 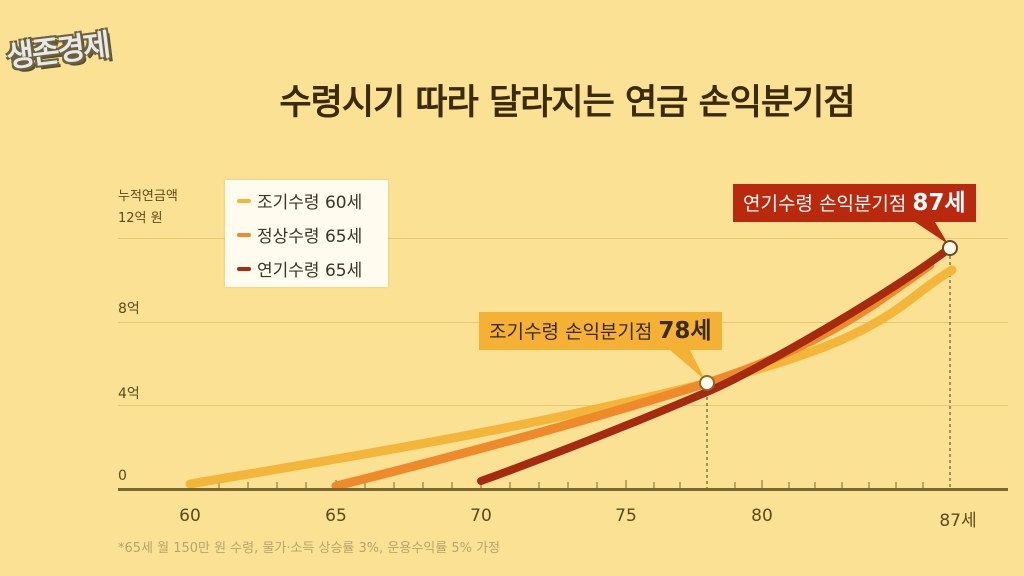 What do you see at coordinates (122, 476) in the screenshot?
I see `y-tick-0: 0` at bounding box center [122, 476].